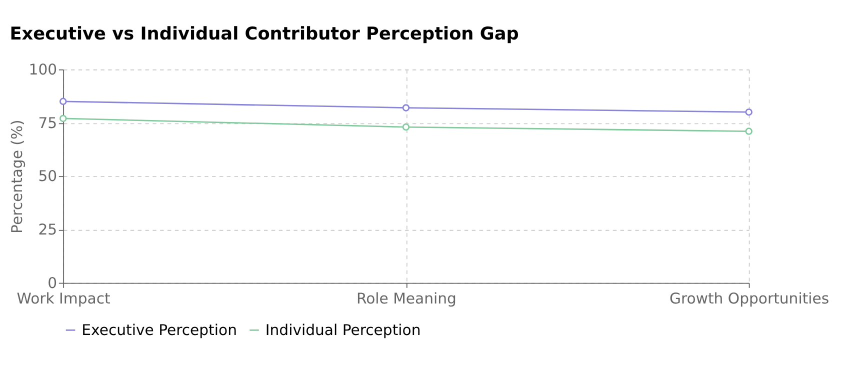  I want to click on chart-title: Executive vs Individual Contributor Perception Gap, so click(264, 34).